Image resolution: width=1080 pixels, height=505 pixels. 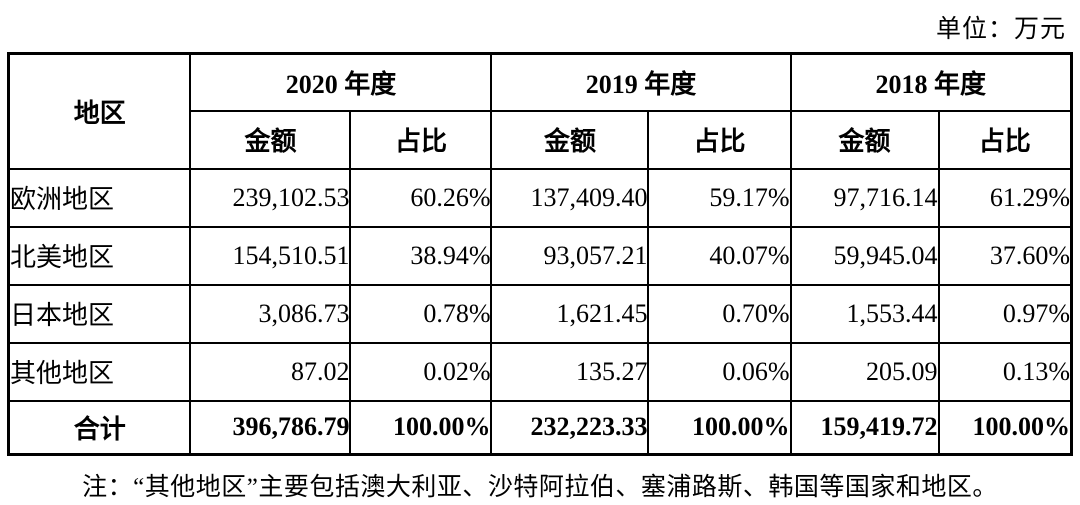 I want to click on ratio-cell: 59.17%, so click(x=719, y=197).